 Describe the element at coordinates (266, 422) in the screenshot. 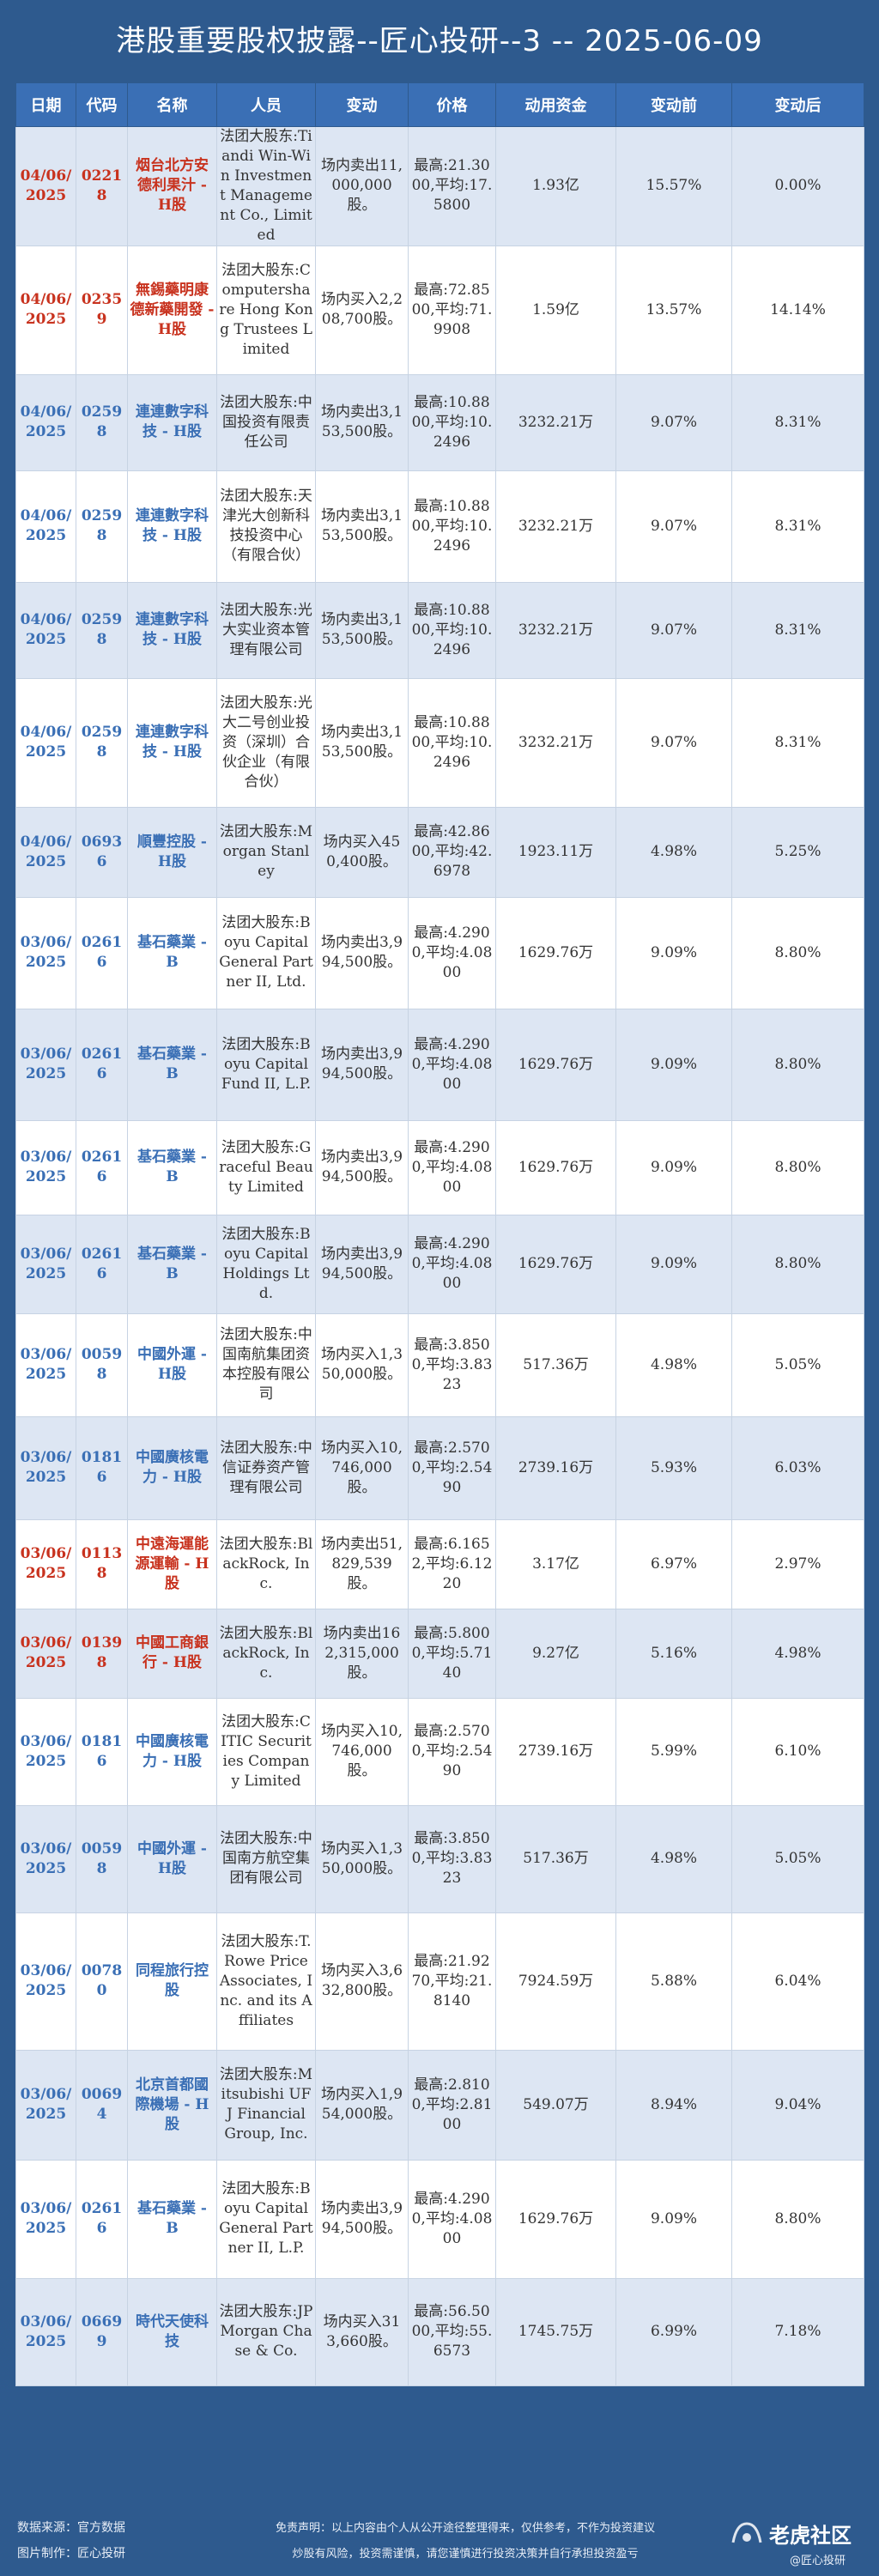

I see `cell-person: 法团大股东:中国投资有限责任公司` at that location.